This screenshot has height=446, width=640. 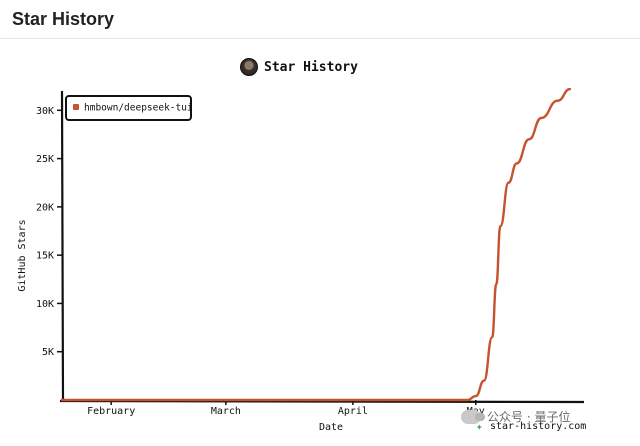 I want to click on y-tick-label: 30K, so click(x=45, y=111).